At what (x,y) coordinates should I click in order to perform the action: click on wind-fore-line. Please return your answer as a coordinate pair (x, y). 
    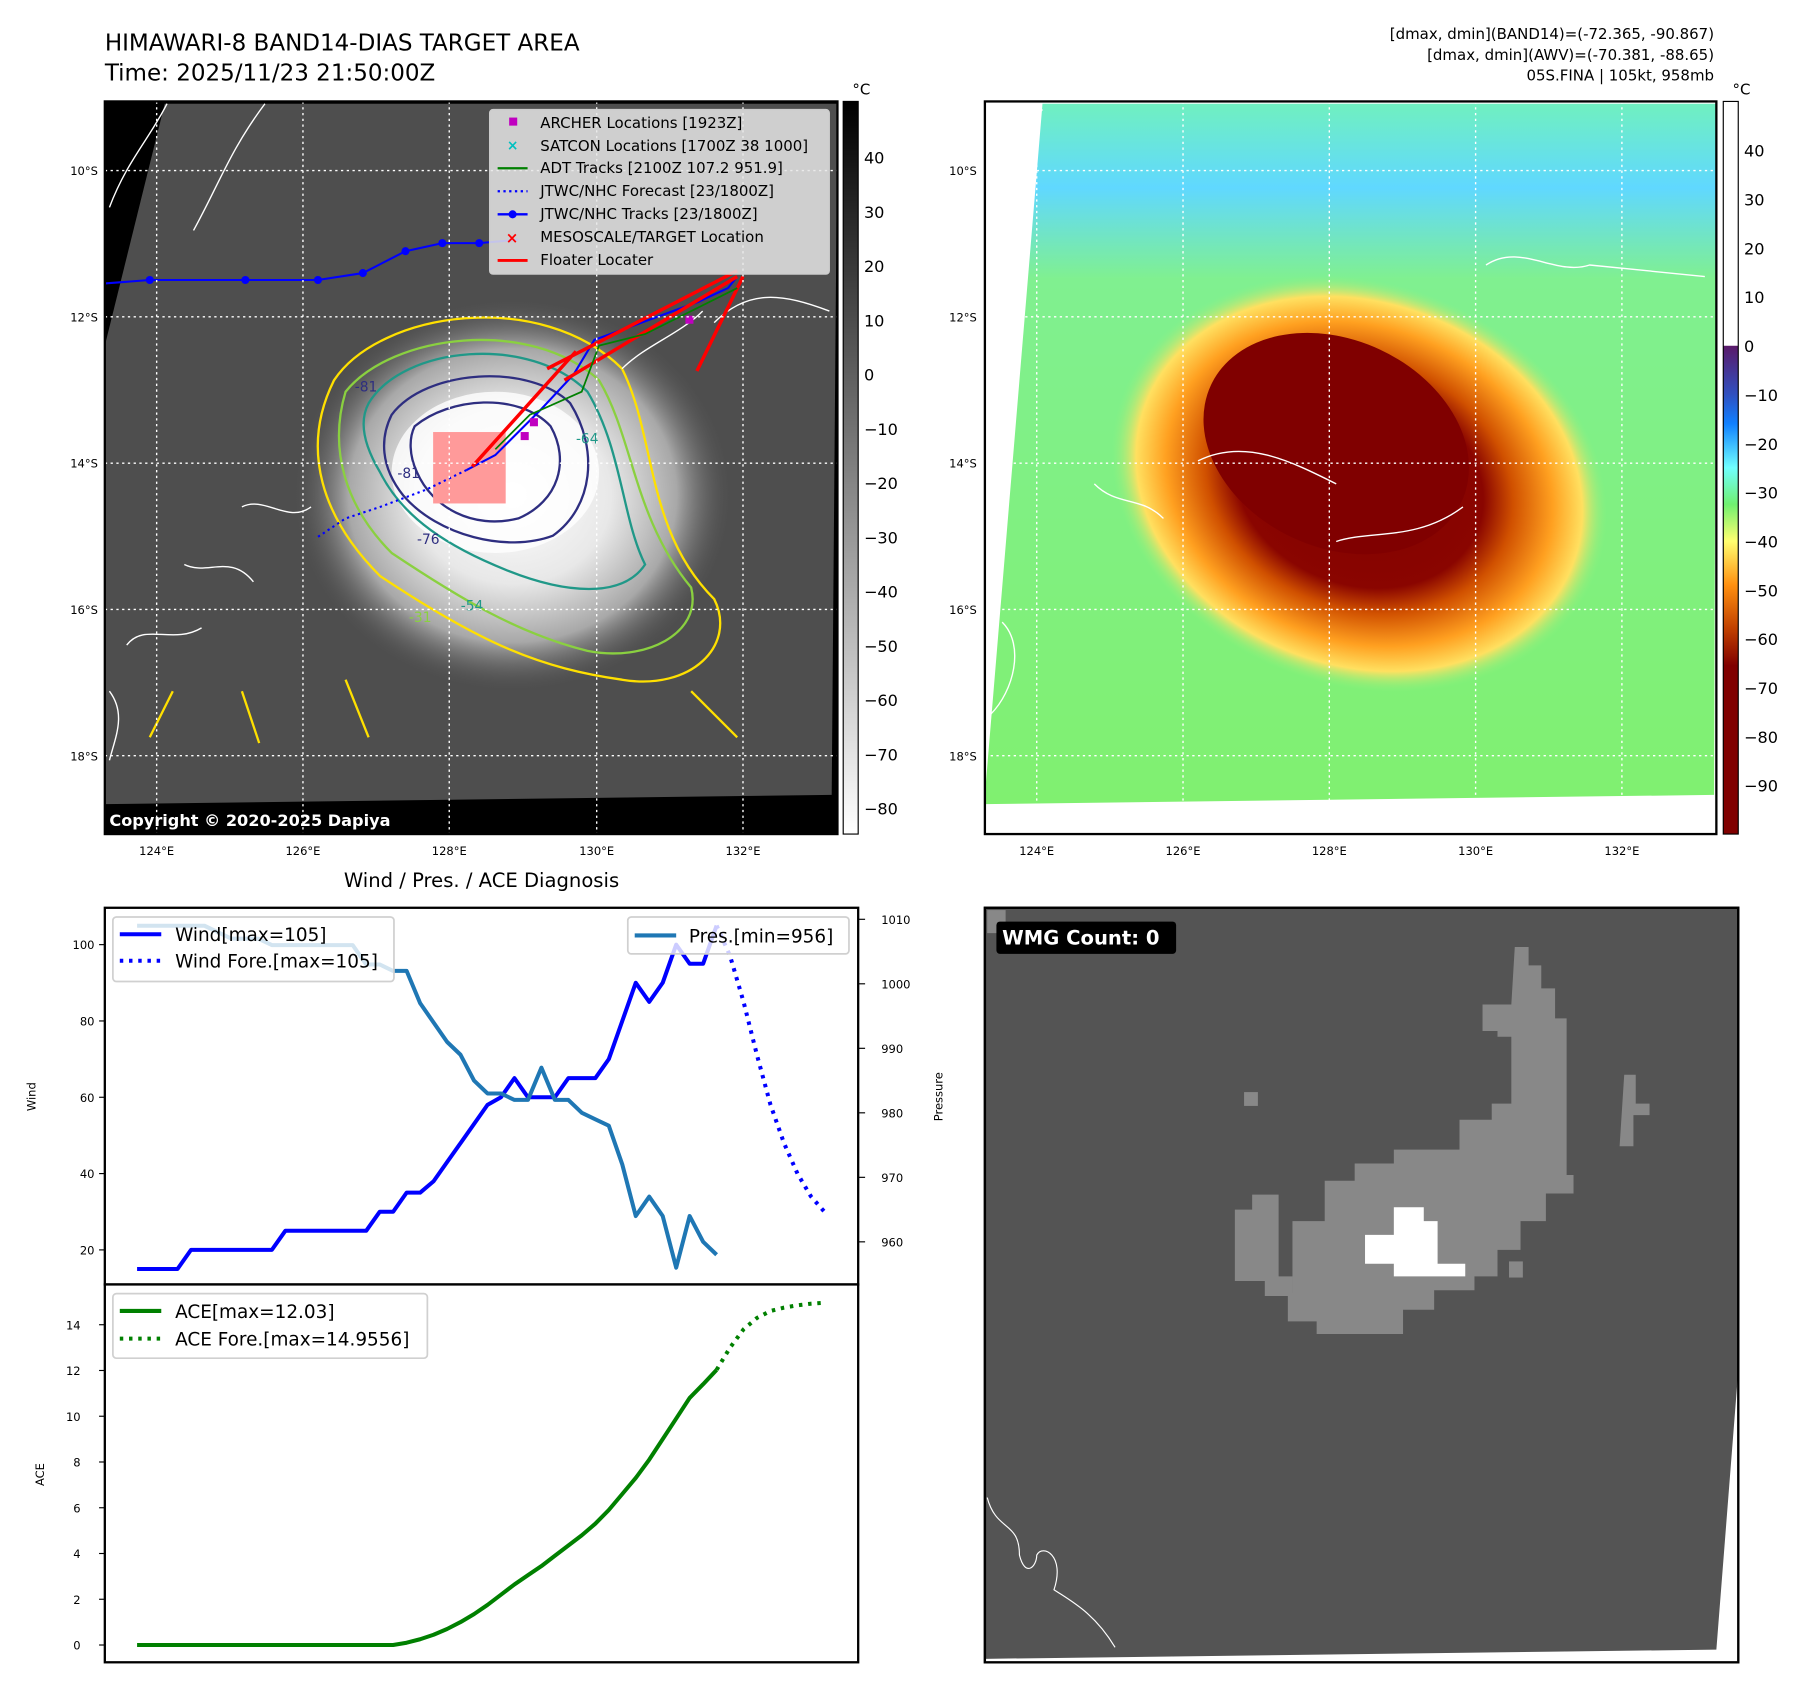
    Looking at the image, I should click on (770, 1069).